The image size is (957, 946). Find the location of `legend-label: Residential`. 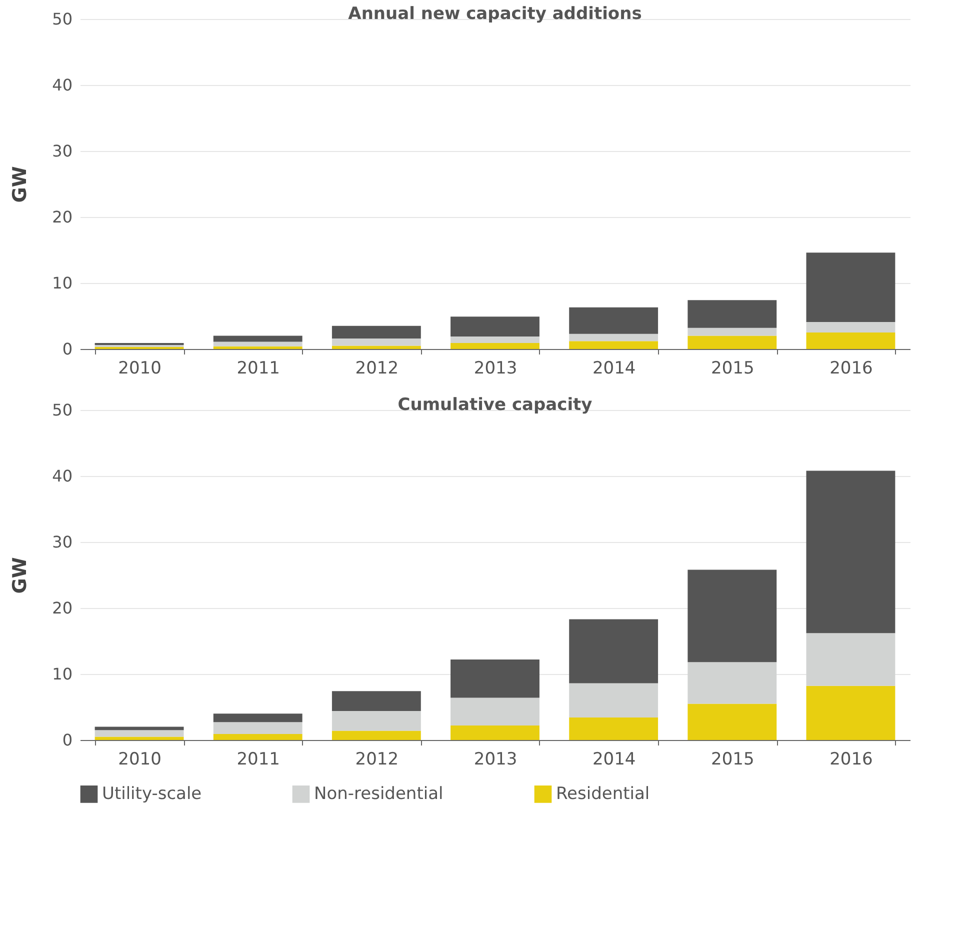

legend-label: Residential is located at coordinates (603, 794).